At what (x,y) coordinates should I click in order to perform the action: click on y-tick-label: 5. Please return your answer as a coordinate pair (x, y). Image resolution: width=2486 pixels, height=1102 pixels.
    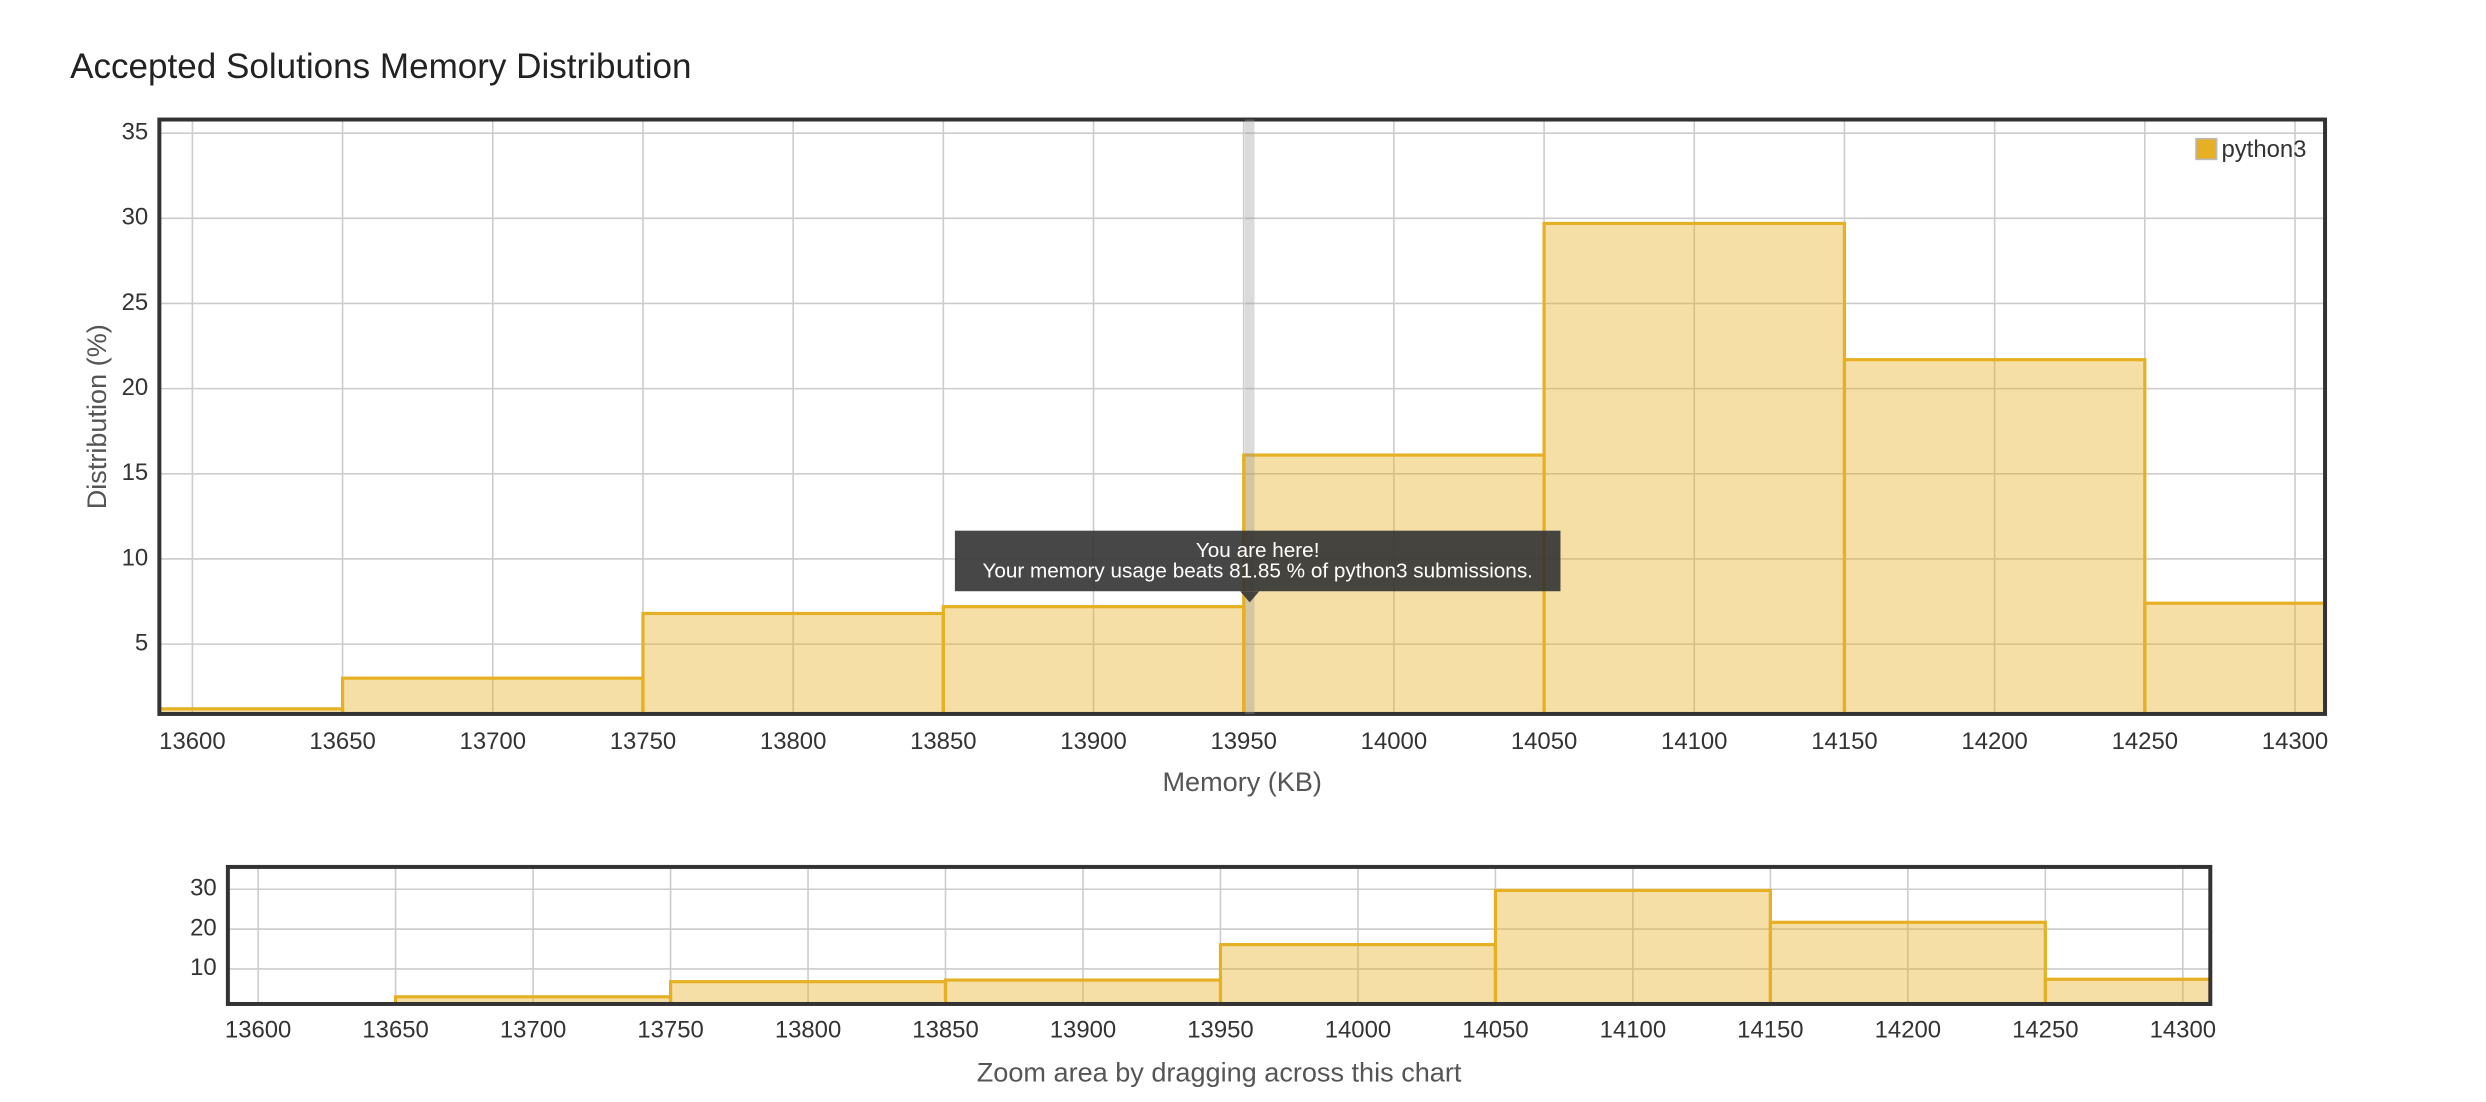
    Looking at the image, I should click on (141, 642).